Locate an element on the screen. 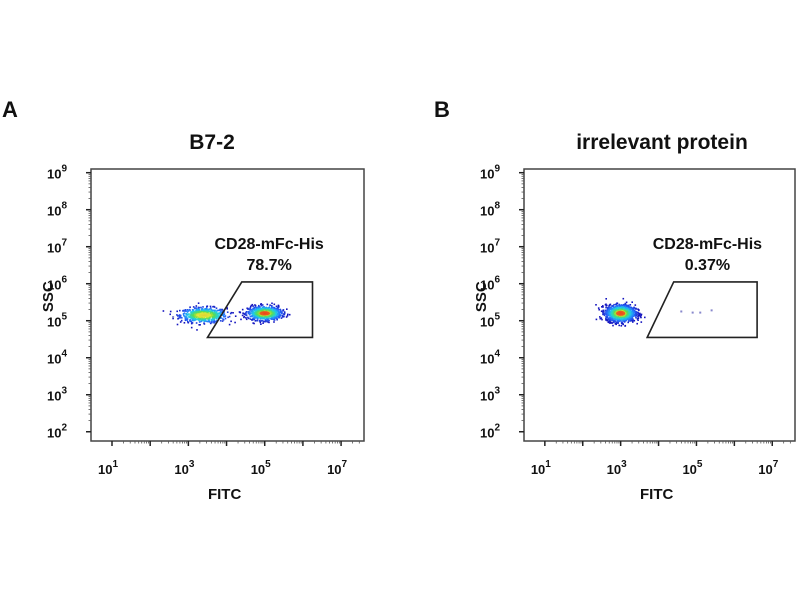 The image size is (800, 600). outlier-point is located at coordinates (711, 310).